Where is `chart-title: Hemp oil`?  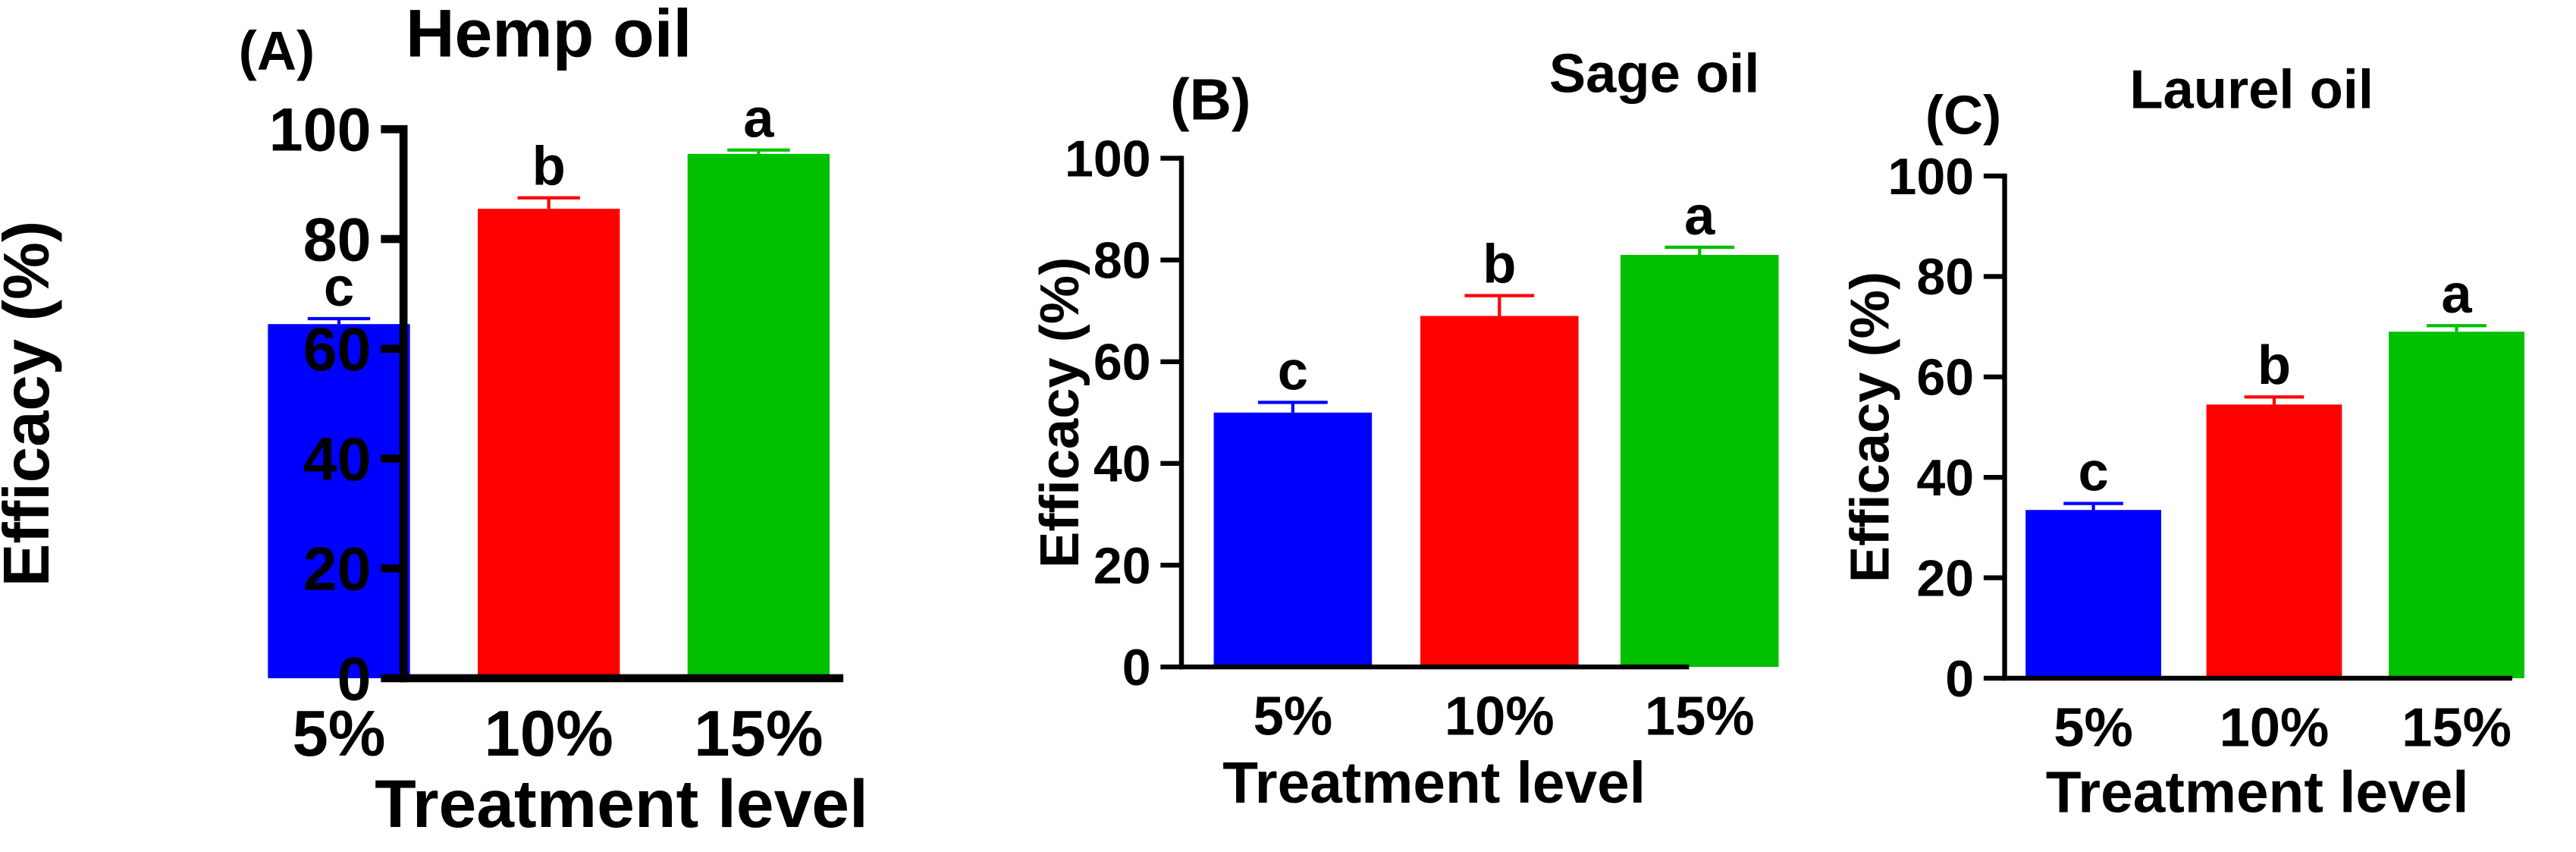
chart-title: Hemp oil is located at coordinates (549, 35).